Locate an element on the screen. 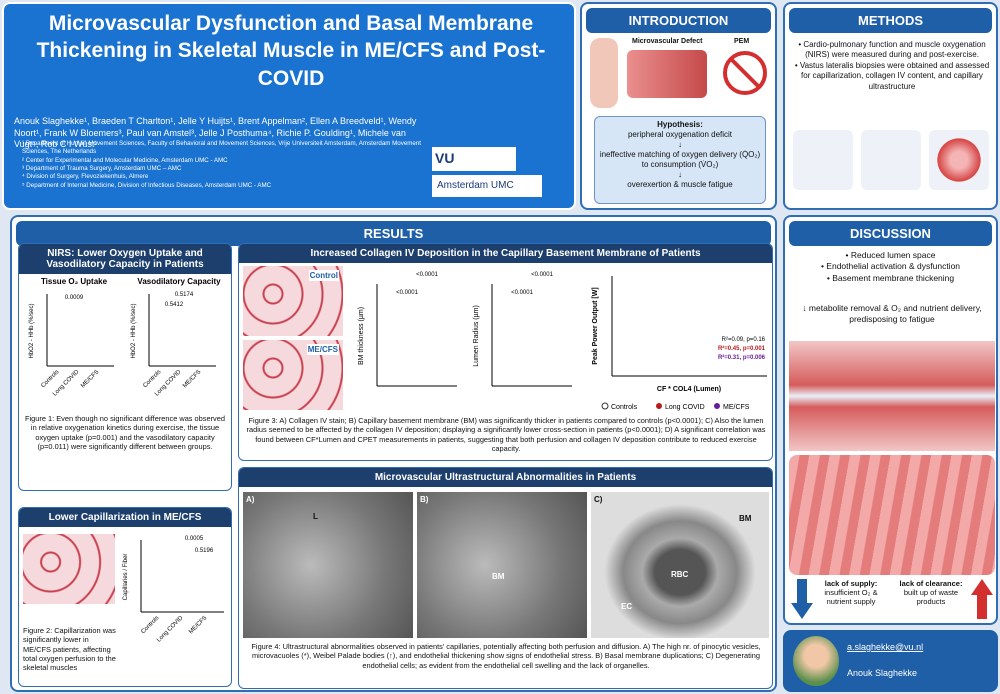  legend-entry: Controls is located at coordinates (624, 407).